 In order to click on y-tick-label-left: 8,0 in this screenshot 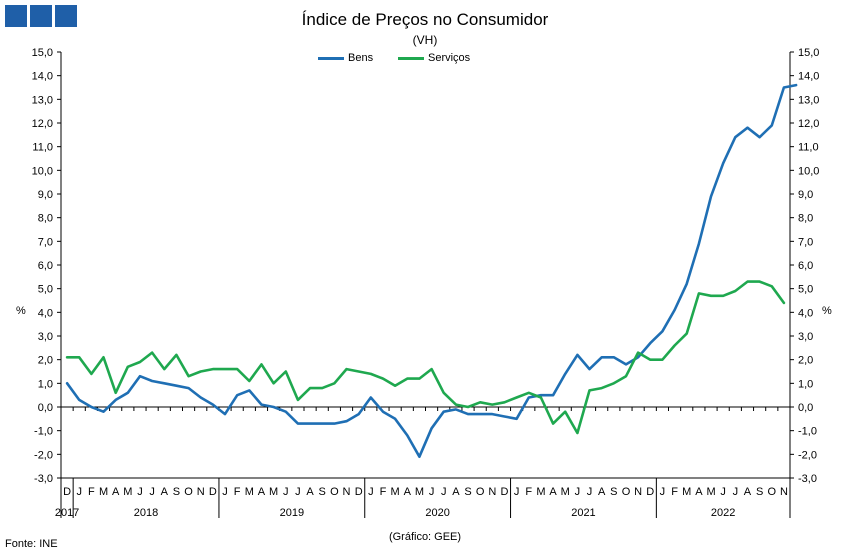, I will do `click(45, 219)`.